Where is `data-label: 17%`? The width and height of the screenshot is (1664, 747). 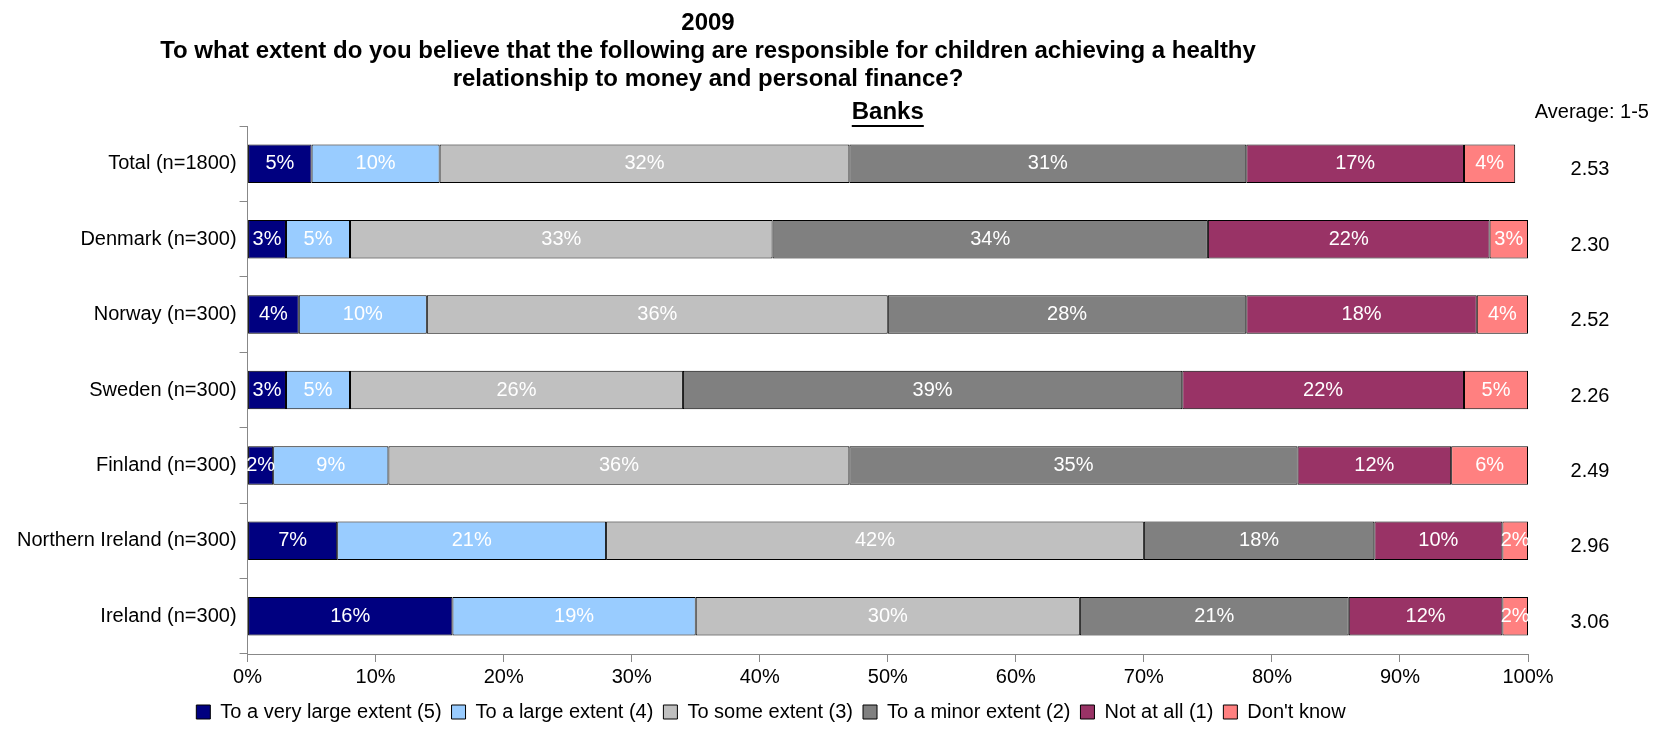 data-label: 17% is located at coordinates (1355, 162).